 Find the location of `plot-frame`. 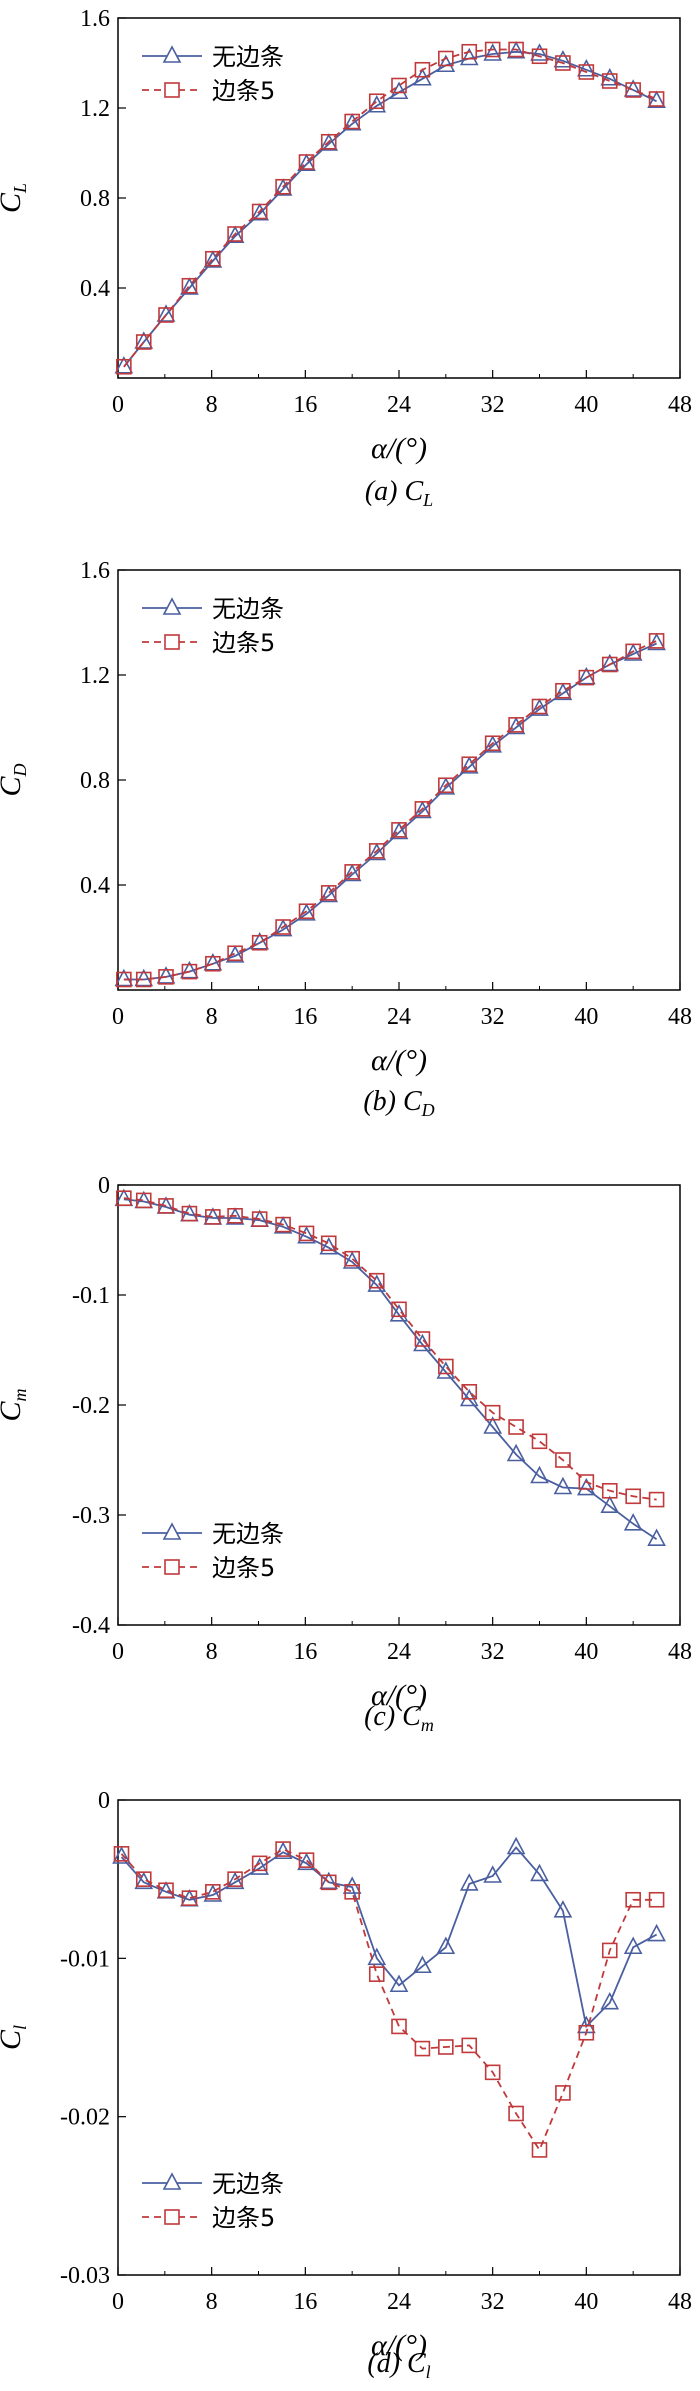

plot-frame is located at coordinates (399, 1405).